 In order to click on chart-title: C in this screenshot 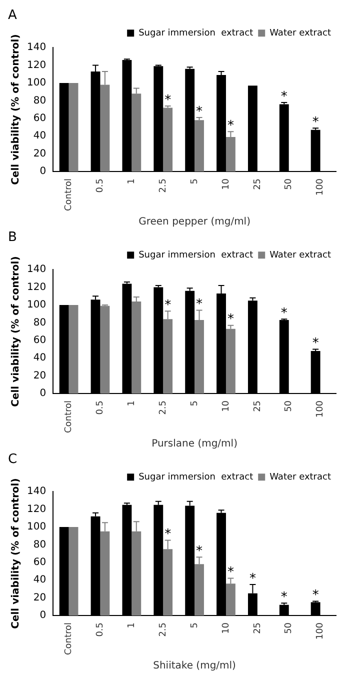, I will do `click(13, 460)`.